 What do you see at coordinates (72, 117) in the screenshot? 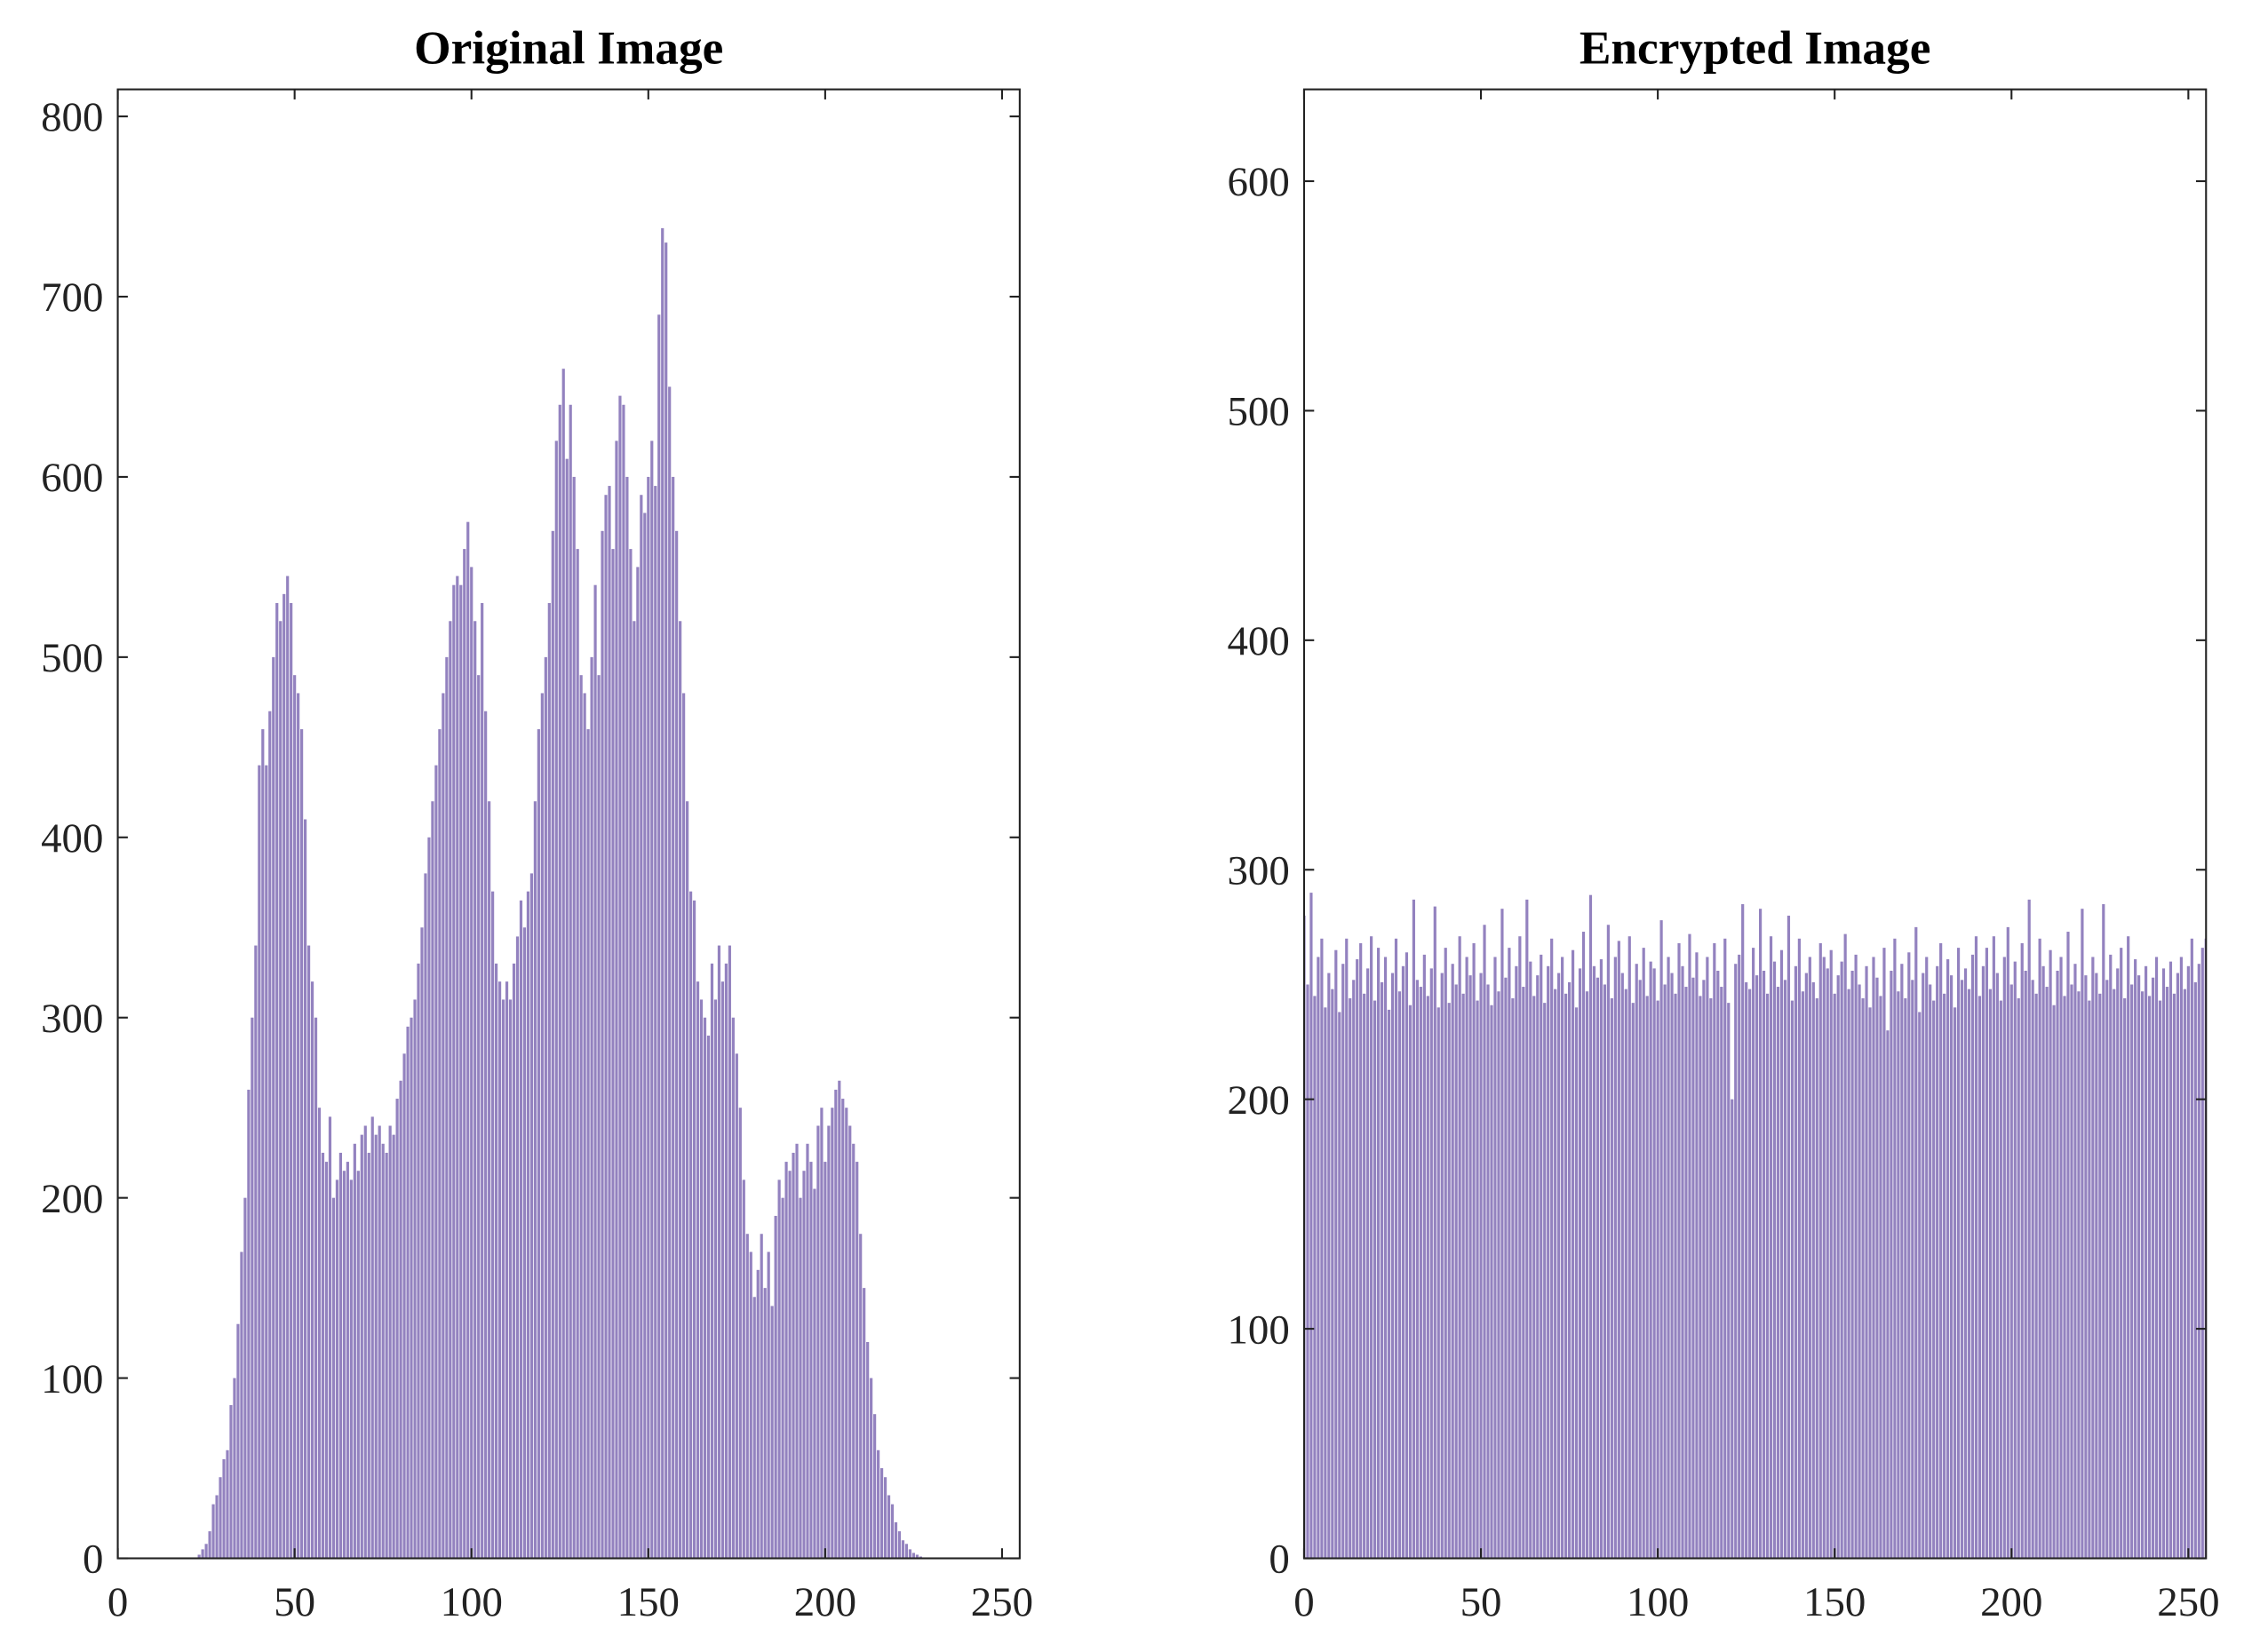
I see `y-tick-label: 800` at bounding box center [72, 117].